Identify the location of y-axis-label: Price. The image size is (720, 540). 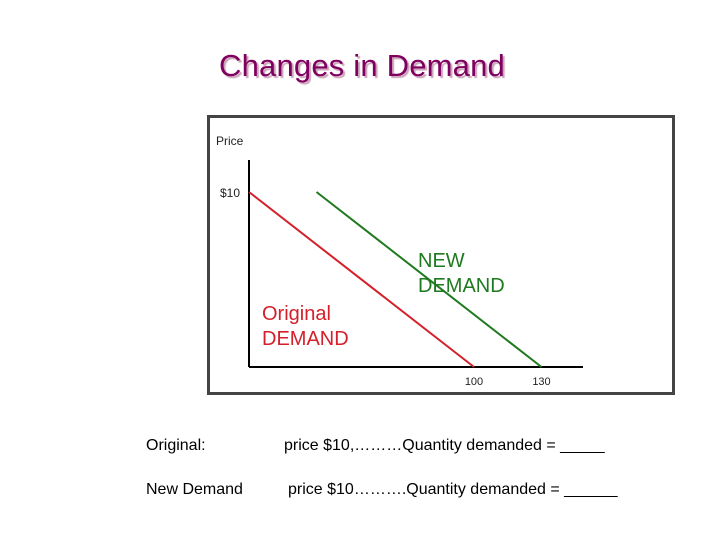
(230, 141).